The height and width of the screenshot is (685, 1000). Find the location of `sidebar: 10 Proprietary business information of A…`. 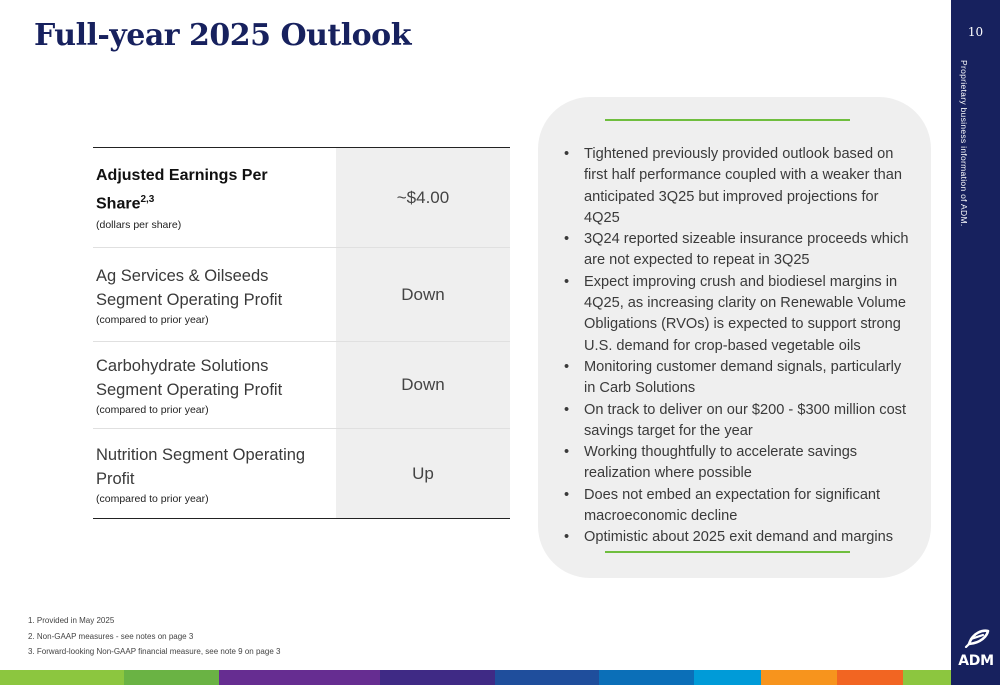

sidebar: 10 Proprietary business information of A… is located at coordinates (975, 342).